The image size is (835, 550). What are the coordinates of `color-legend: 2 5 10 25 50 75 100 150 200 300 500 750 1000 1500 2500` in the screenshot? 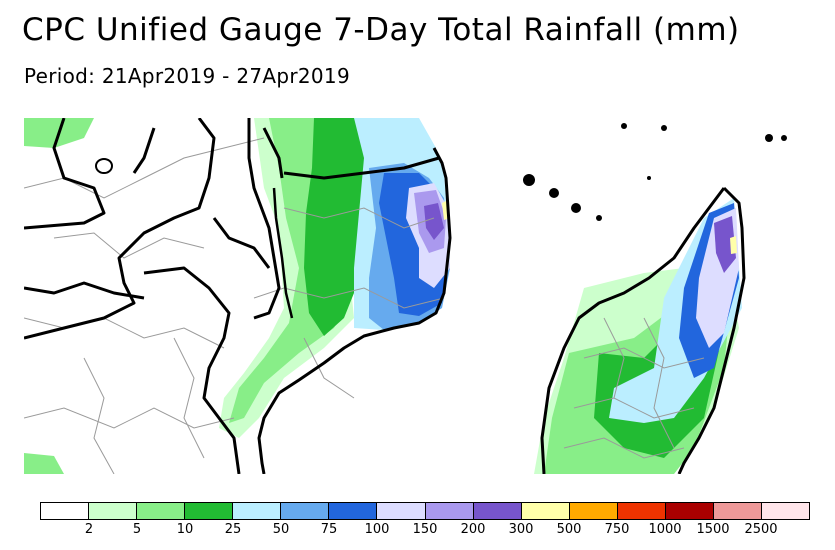 It's located at (425, 522).